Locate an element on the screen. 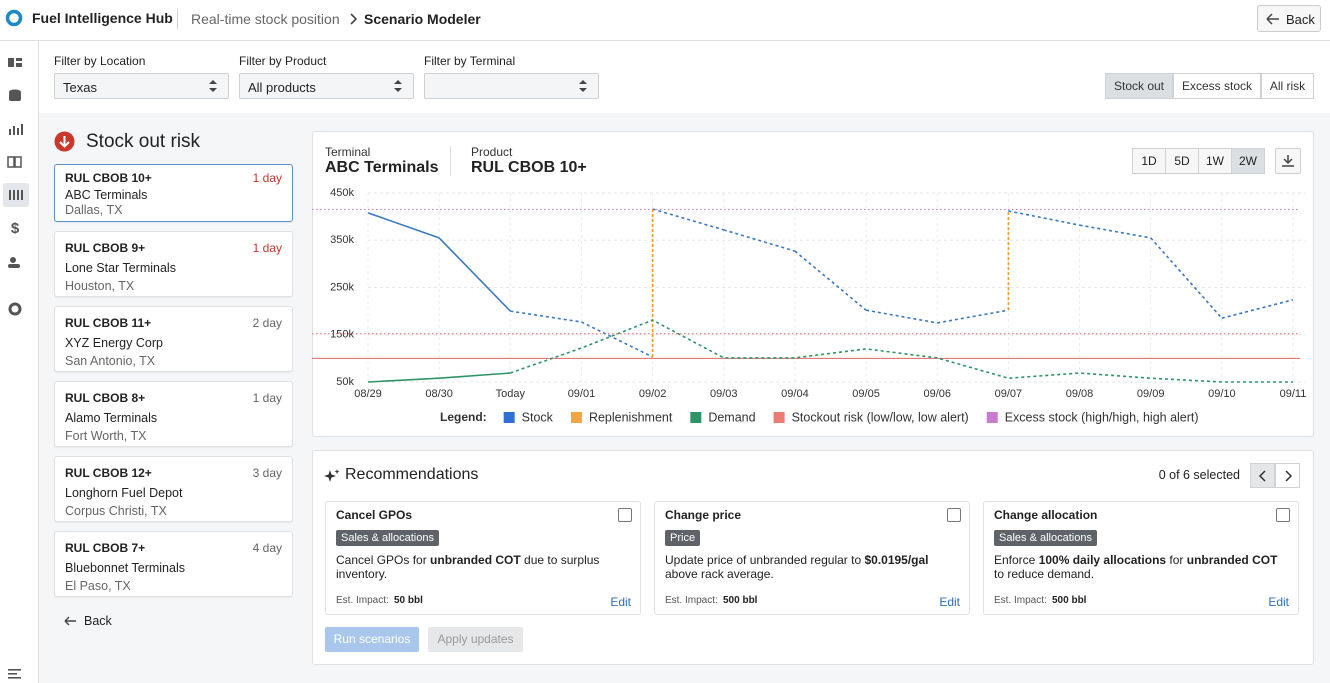 The image size is (1330, 683). terminal-value: ABC Terminals is located at coordinates (382, 167).